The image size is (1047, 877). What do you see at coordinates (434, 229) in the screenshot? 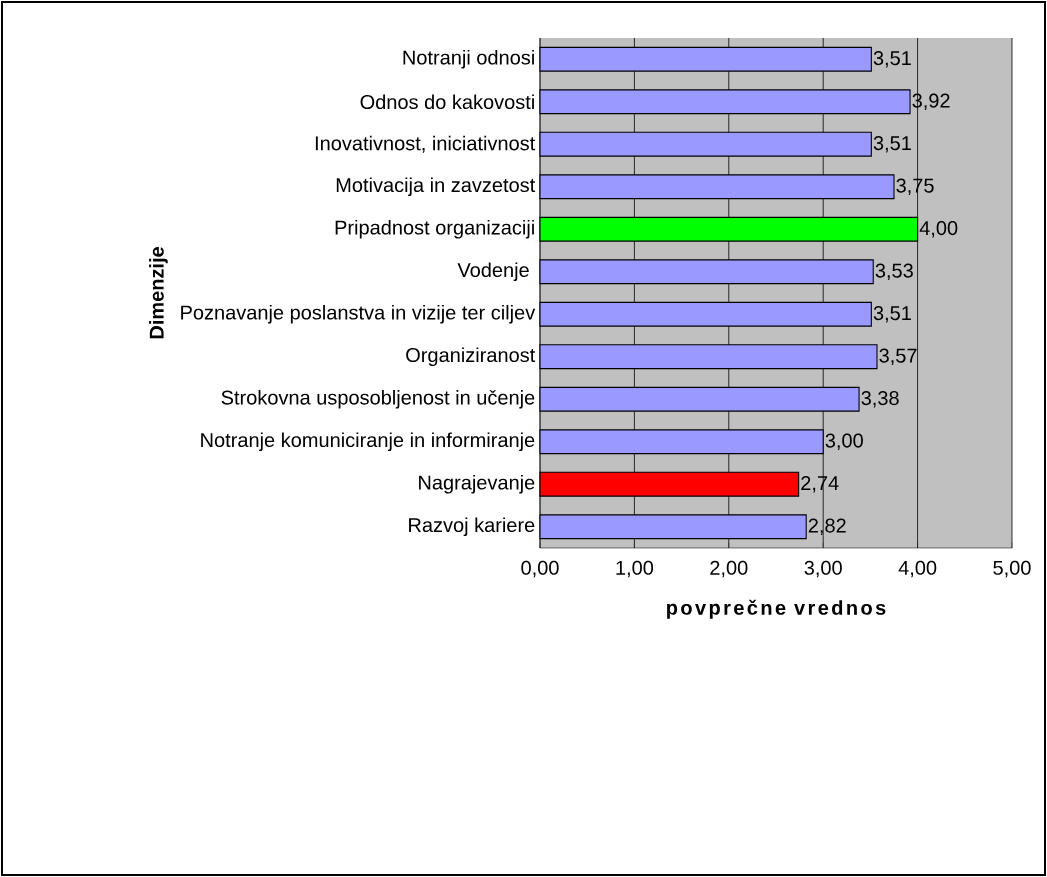
I see `y-tick-label: Pripadnost organizaciji` at bounding box center [434, 229].